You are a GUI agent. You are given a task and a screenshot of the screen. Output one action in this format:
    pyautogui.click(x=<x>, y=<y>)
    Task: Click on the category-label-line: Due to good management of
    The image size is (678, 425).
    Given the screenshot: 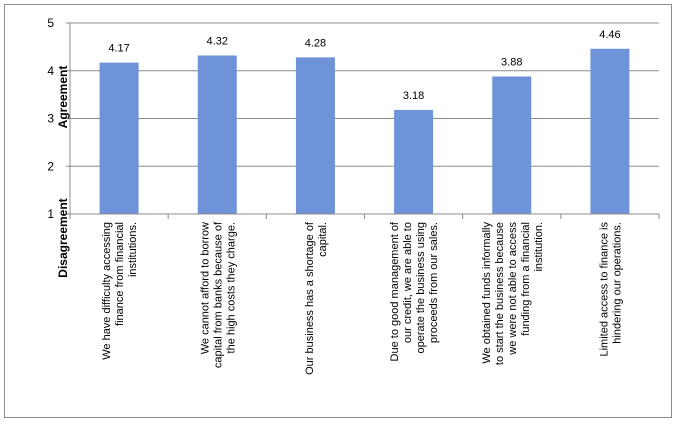 What is the action you would take?
    pyautogui.click(x=395, y=291)
    